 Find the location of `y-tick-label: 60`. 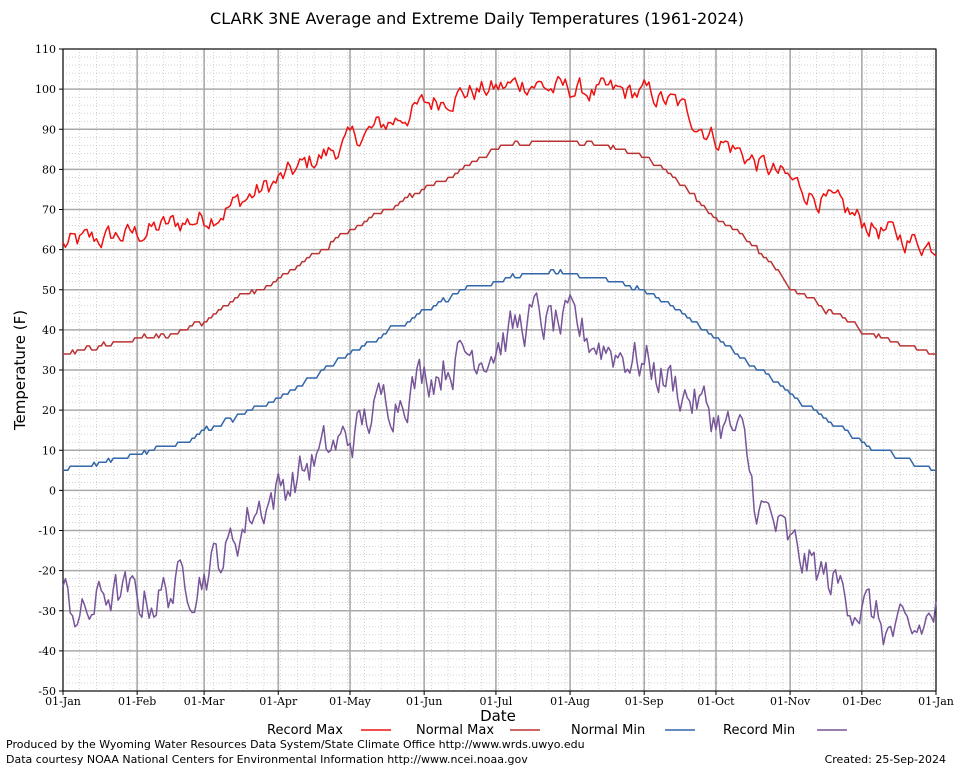

y-tick-label: 60 is located at coordinates (49, 250).